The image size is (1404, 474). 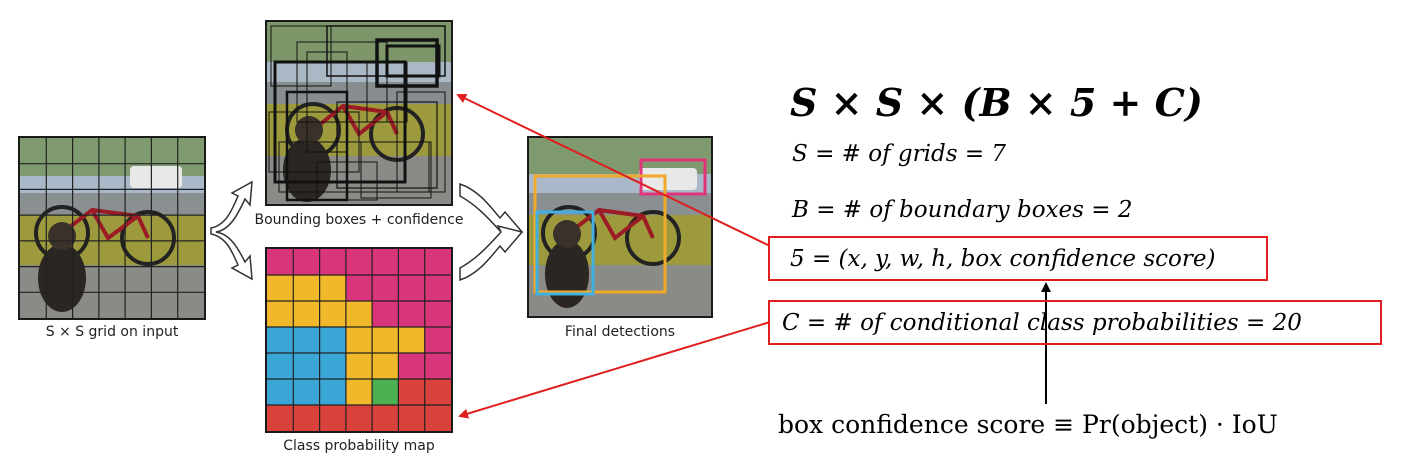 I want to click on five-definition-box, so click(x=1018, y=258).